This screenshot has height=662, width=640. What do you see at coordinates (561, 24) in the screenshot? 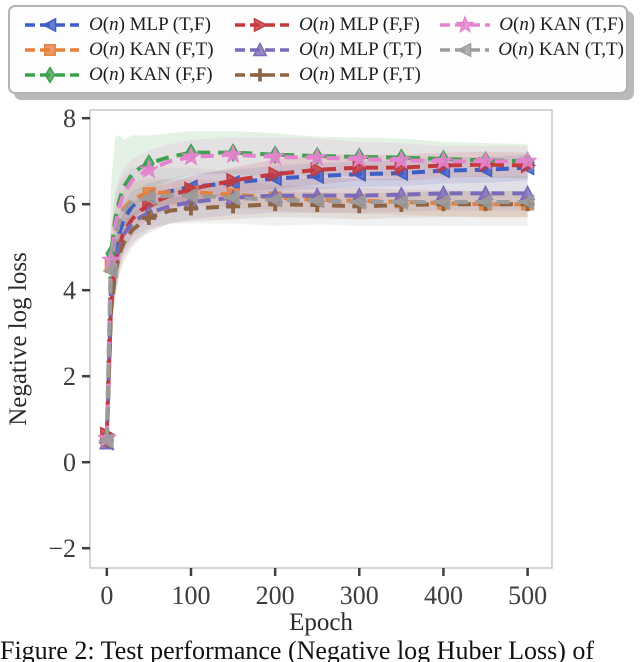
I see `legend-label: O(n) KAN (T,F)` at bounding box center [561, 24].